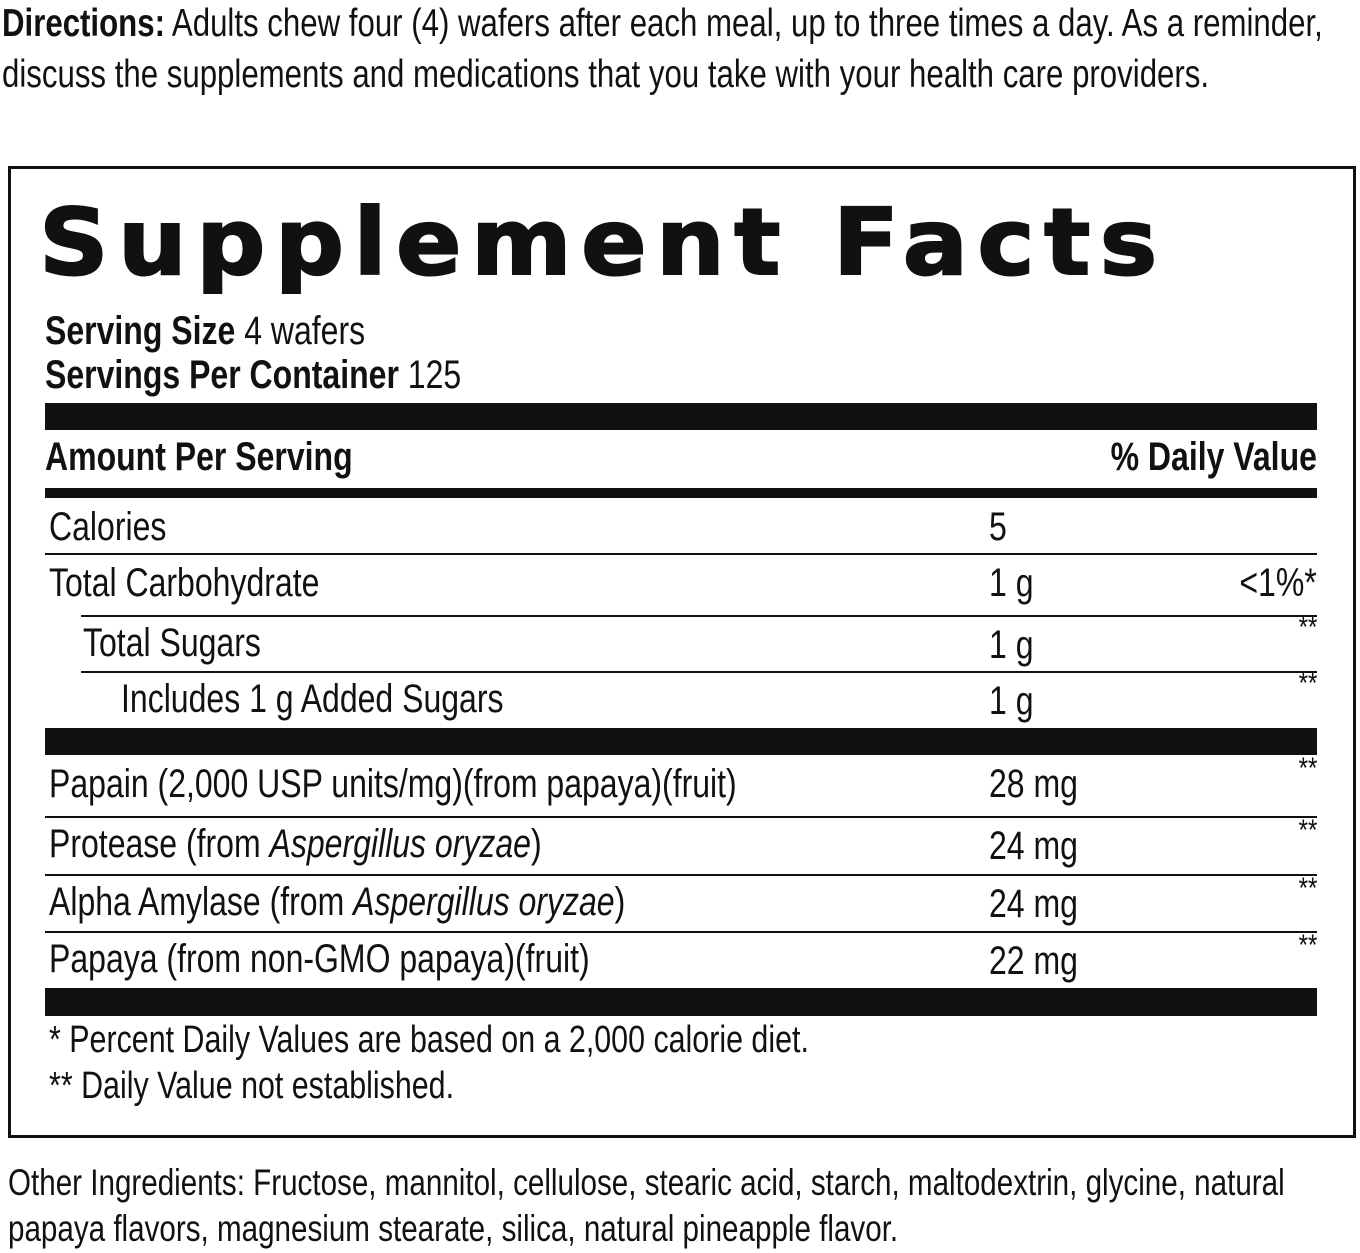  I want to click on nutrient-row: Total Sugars 1 g **, so click(681, 641).